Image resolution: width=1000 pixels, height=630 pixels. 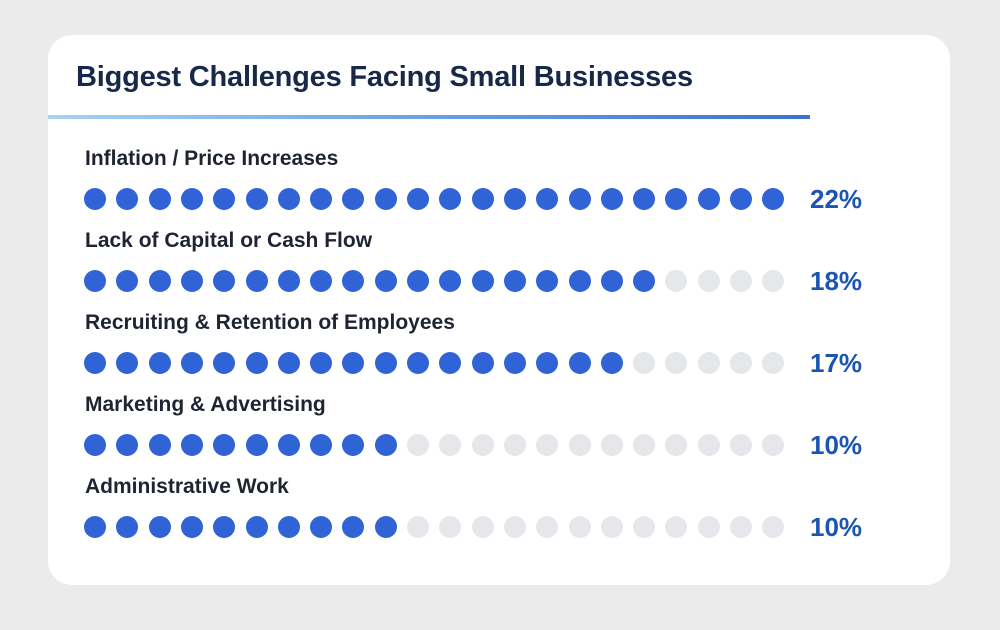 What do you see at coordinates (212, 158) in the screenshot?
I see `category-label: Inflation / Price Increases` at bounding box center [212, 158].